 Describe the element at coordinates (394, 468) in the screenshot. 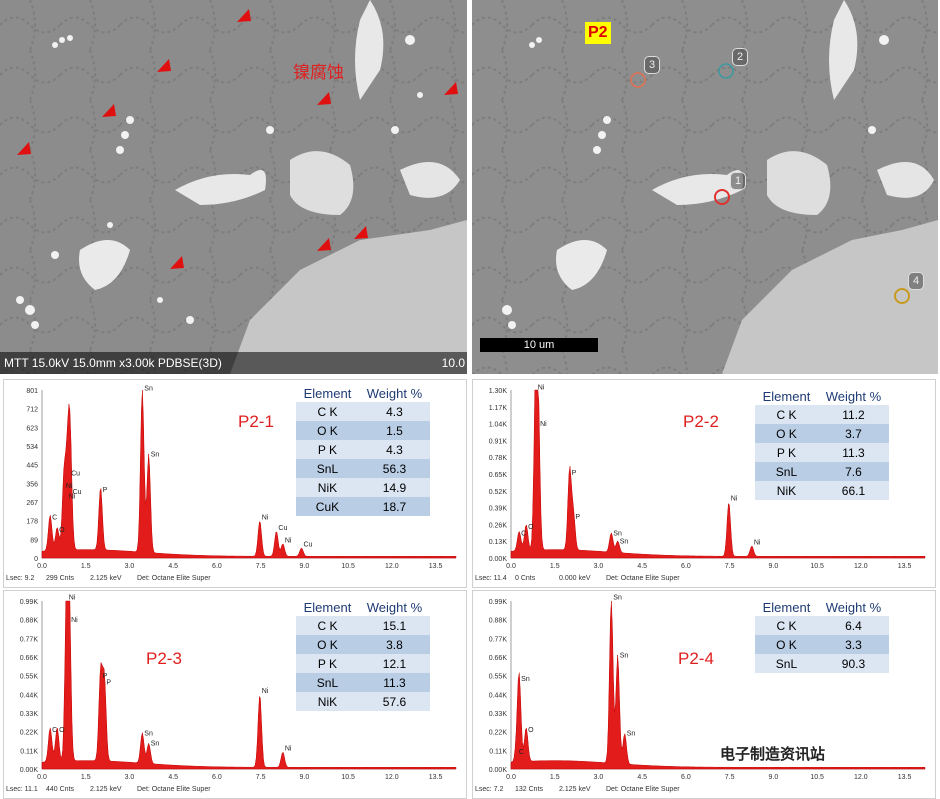

I see `table-cell: 56.3` at that location.